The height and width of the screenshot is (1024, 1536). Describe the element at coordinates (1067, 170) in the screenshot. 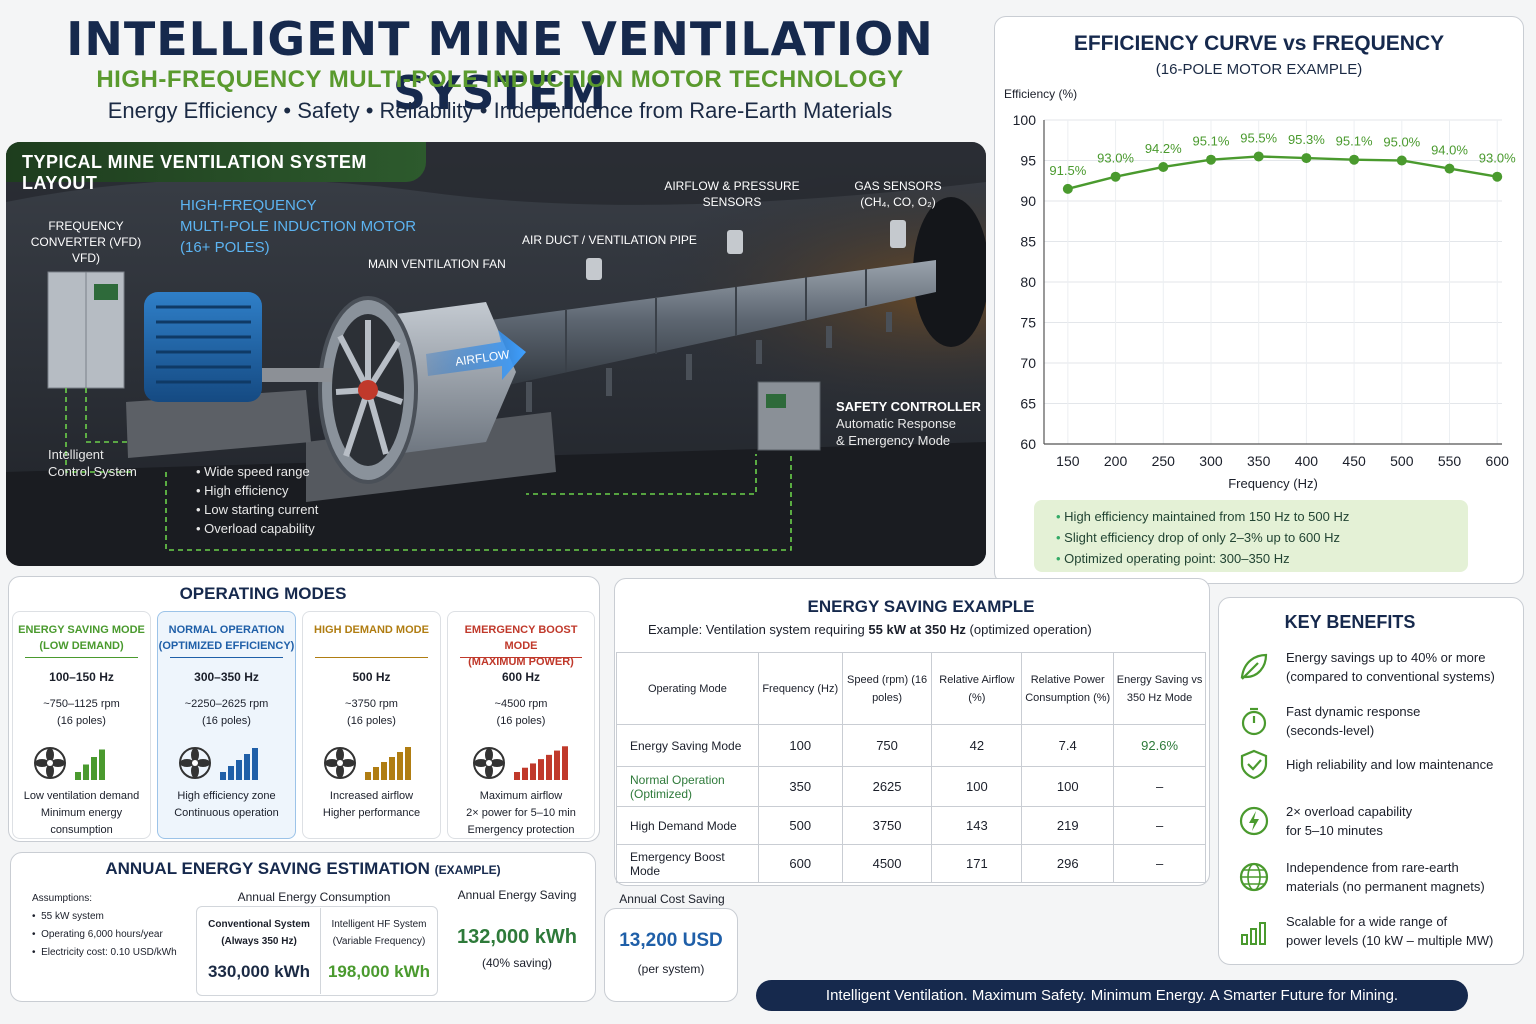

I see `data-label: 91.5%` at that location.